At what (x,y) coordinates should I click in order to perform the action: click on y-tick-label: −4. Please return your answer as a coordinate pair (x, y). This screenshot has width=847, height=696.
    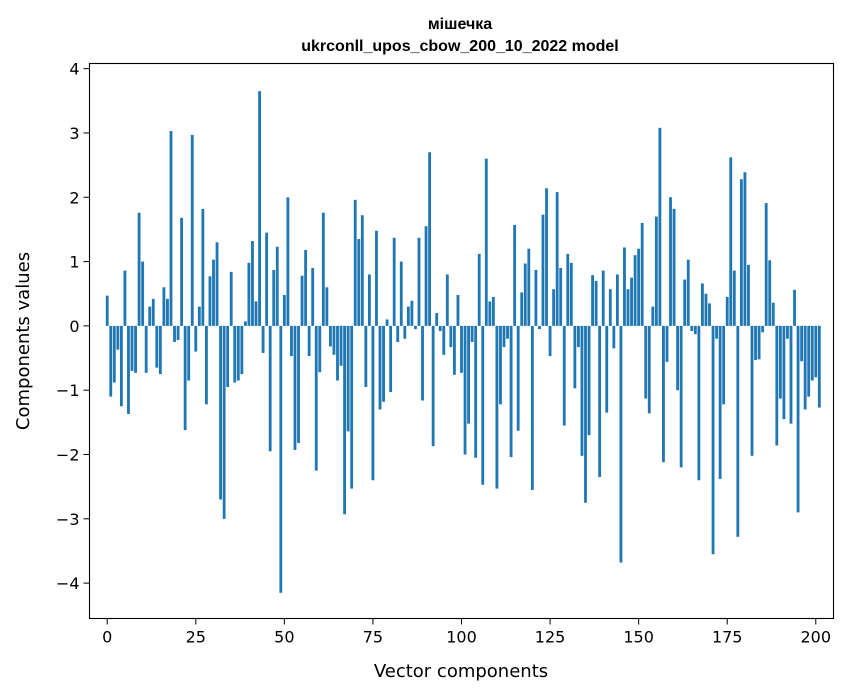
    Looking at the image, I should click on (68, 583).